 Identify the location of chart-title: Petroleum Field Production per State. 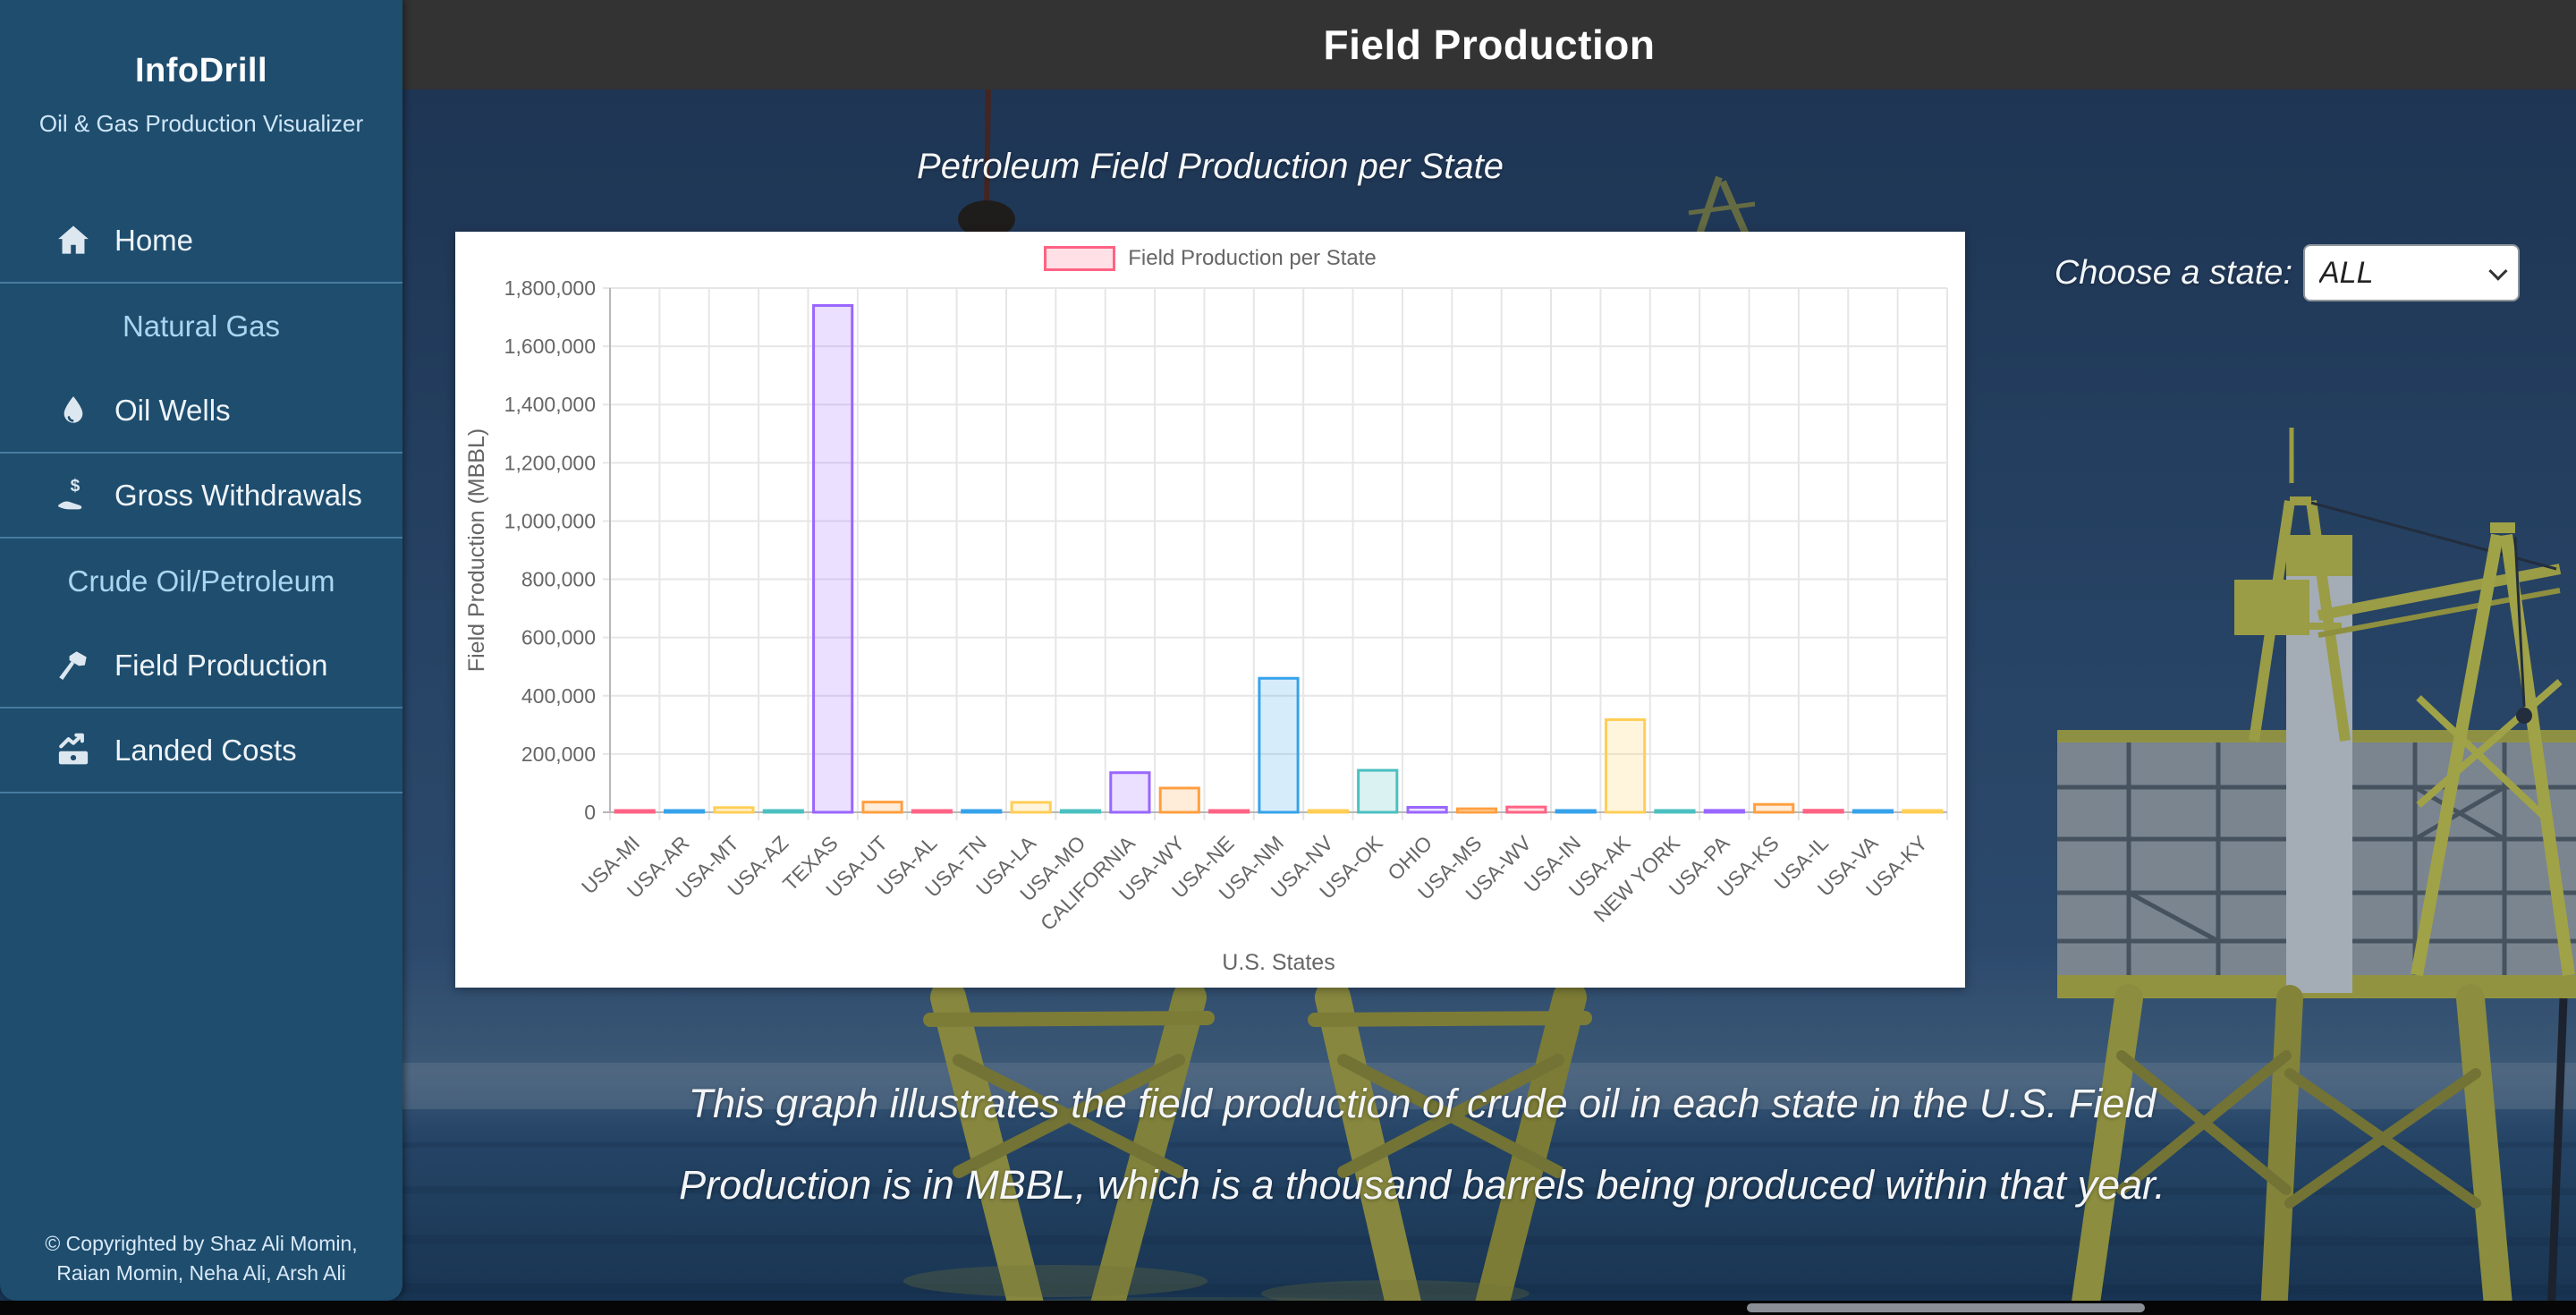
(1210, 166).